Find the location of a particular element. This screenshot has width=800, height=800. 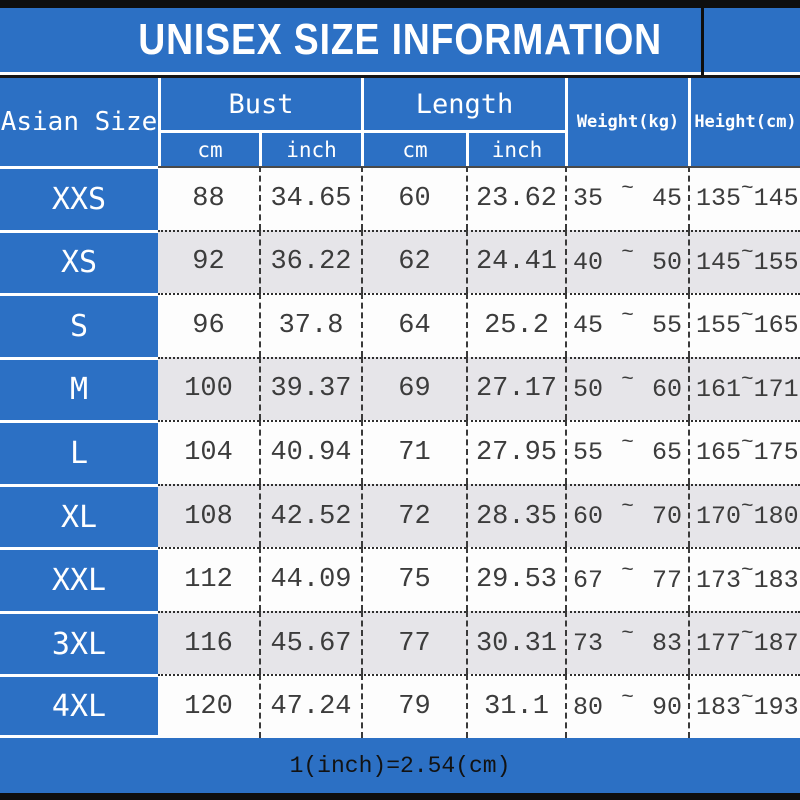

size-label: XXS is located at coordinates (79, 198).